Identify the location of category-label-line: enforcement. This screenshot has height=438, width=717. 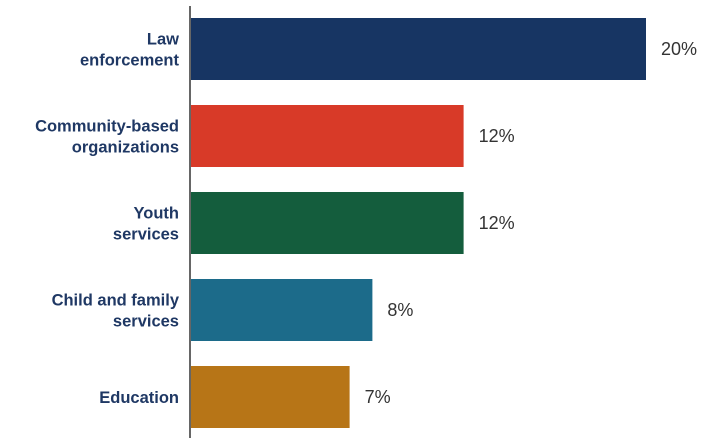
(130, 61).